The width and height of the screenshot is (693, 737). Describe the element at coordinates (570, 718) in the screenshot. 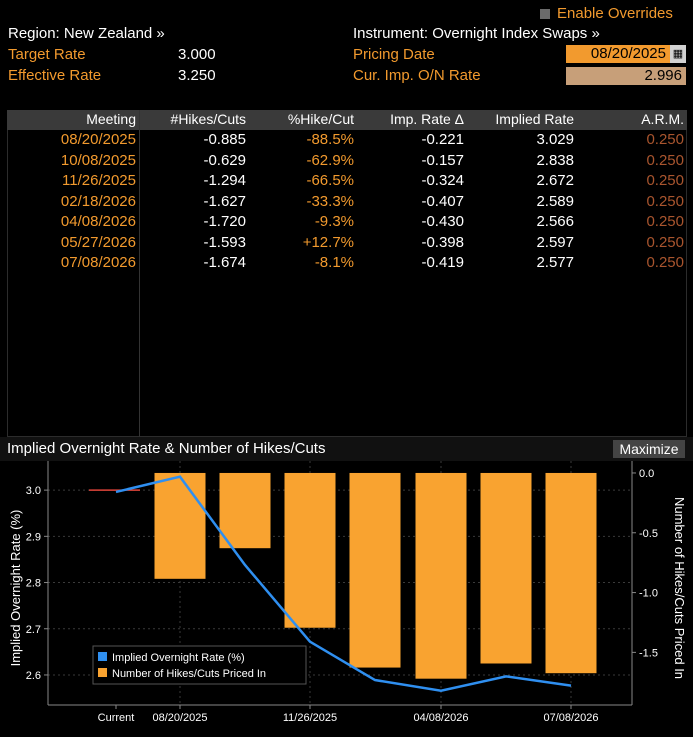

I see `x-tick-label: 07/08/2026` at that location.